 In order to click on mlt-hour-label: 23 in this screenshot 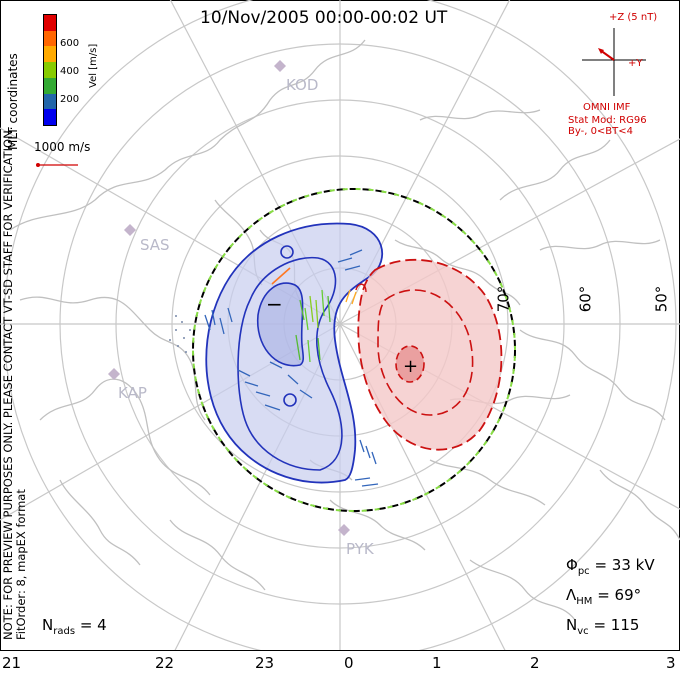, I will do `click(265, 663)`.